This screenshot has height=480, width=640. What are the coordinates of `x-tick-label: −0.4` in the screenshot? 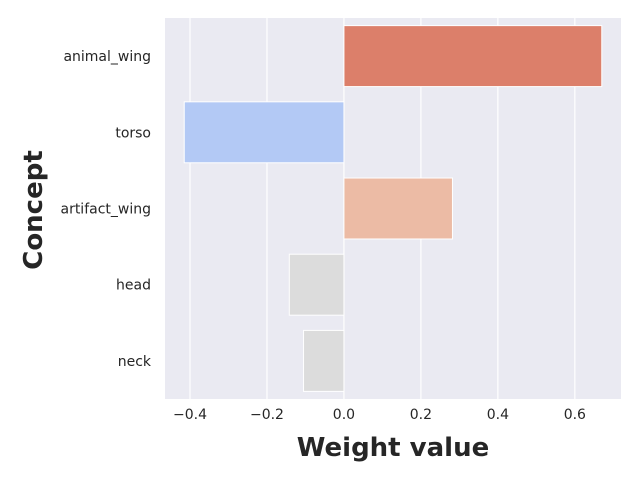 It's located at (190, 415).